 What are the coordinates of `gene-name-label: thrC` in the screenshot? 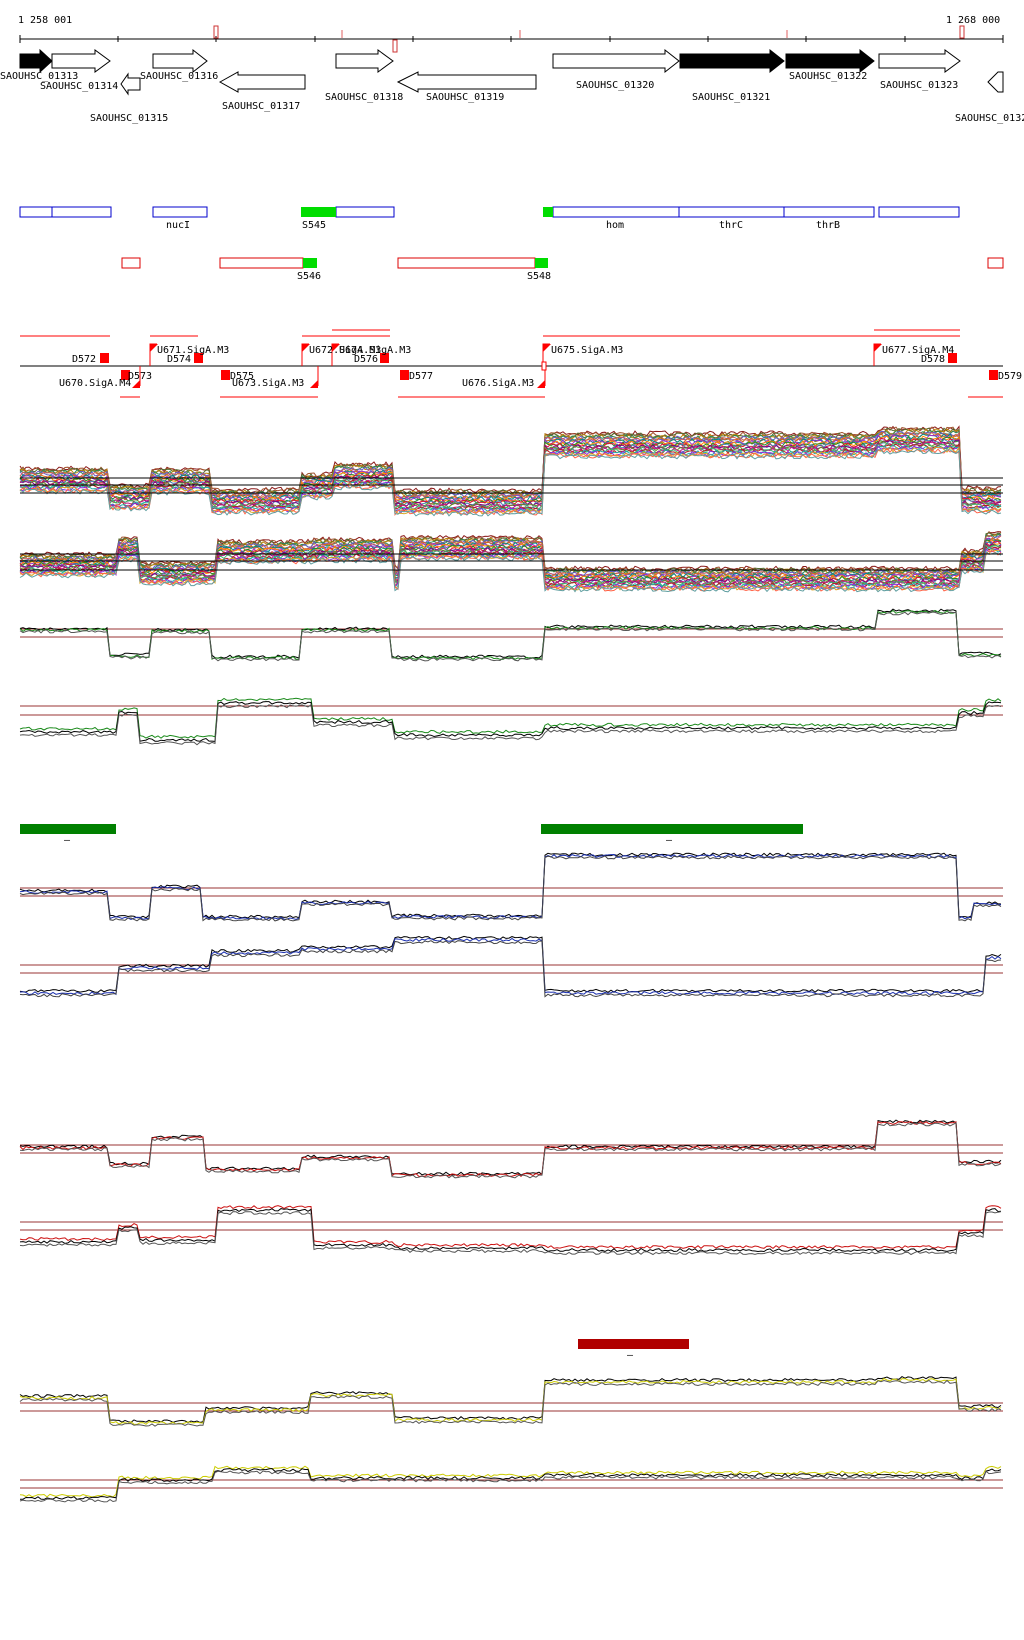 It's located at (731, 225).